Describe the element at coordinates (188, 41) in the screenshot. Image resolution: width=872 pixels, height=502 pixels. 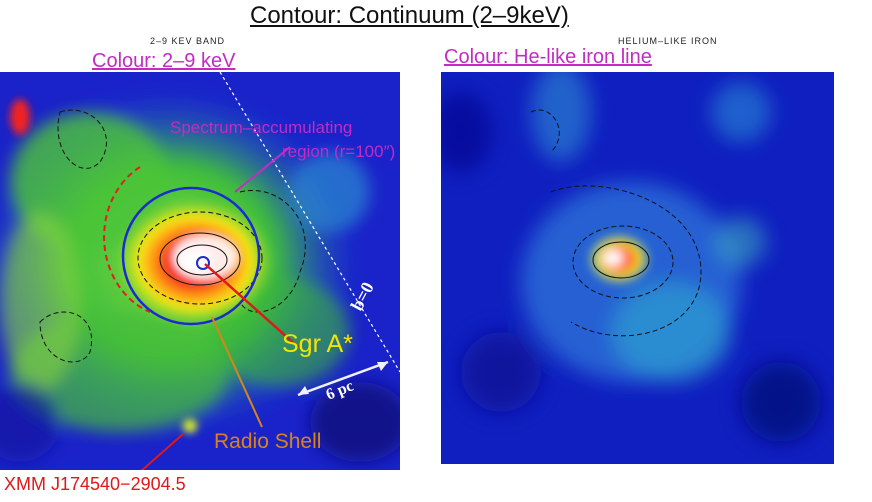
I see `left-panel-caption: 2–9 KEV BAND` at that location.